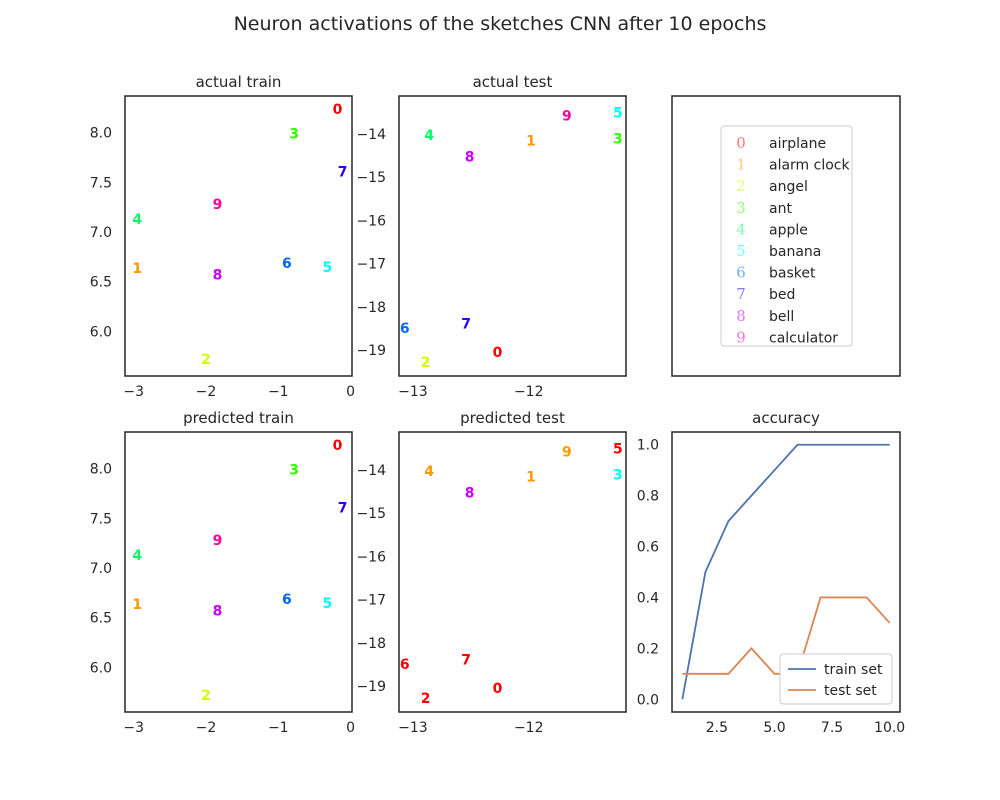  Describe the element at coordinates (648, 548) in the screenshot. I see `y-tick-label: 0.6` at that location.